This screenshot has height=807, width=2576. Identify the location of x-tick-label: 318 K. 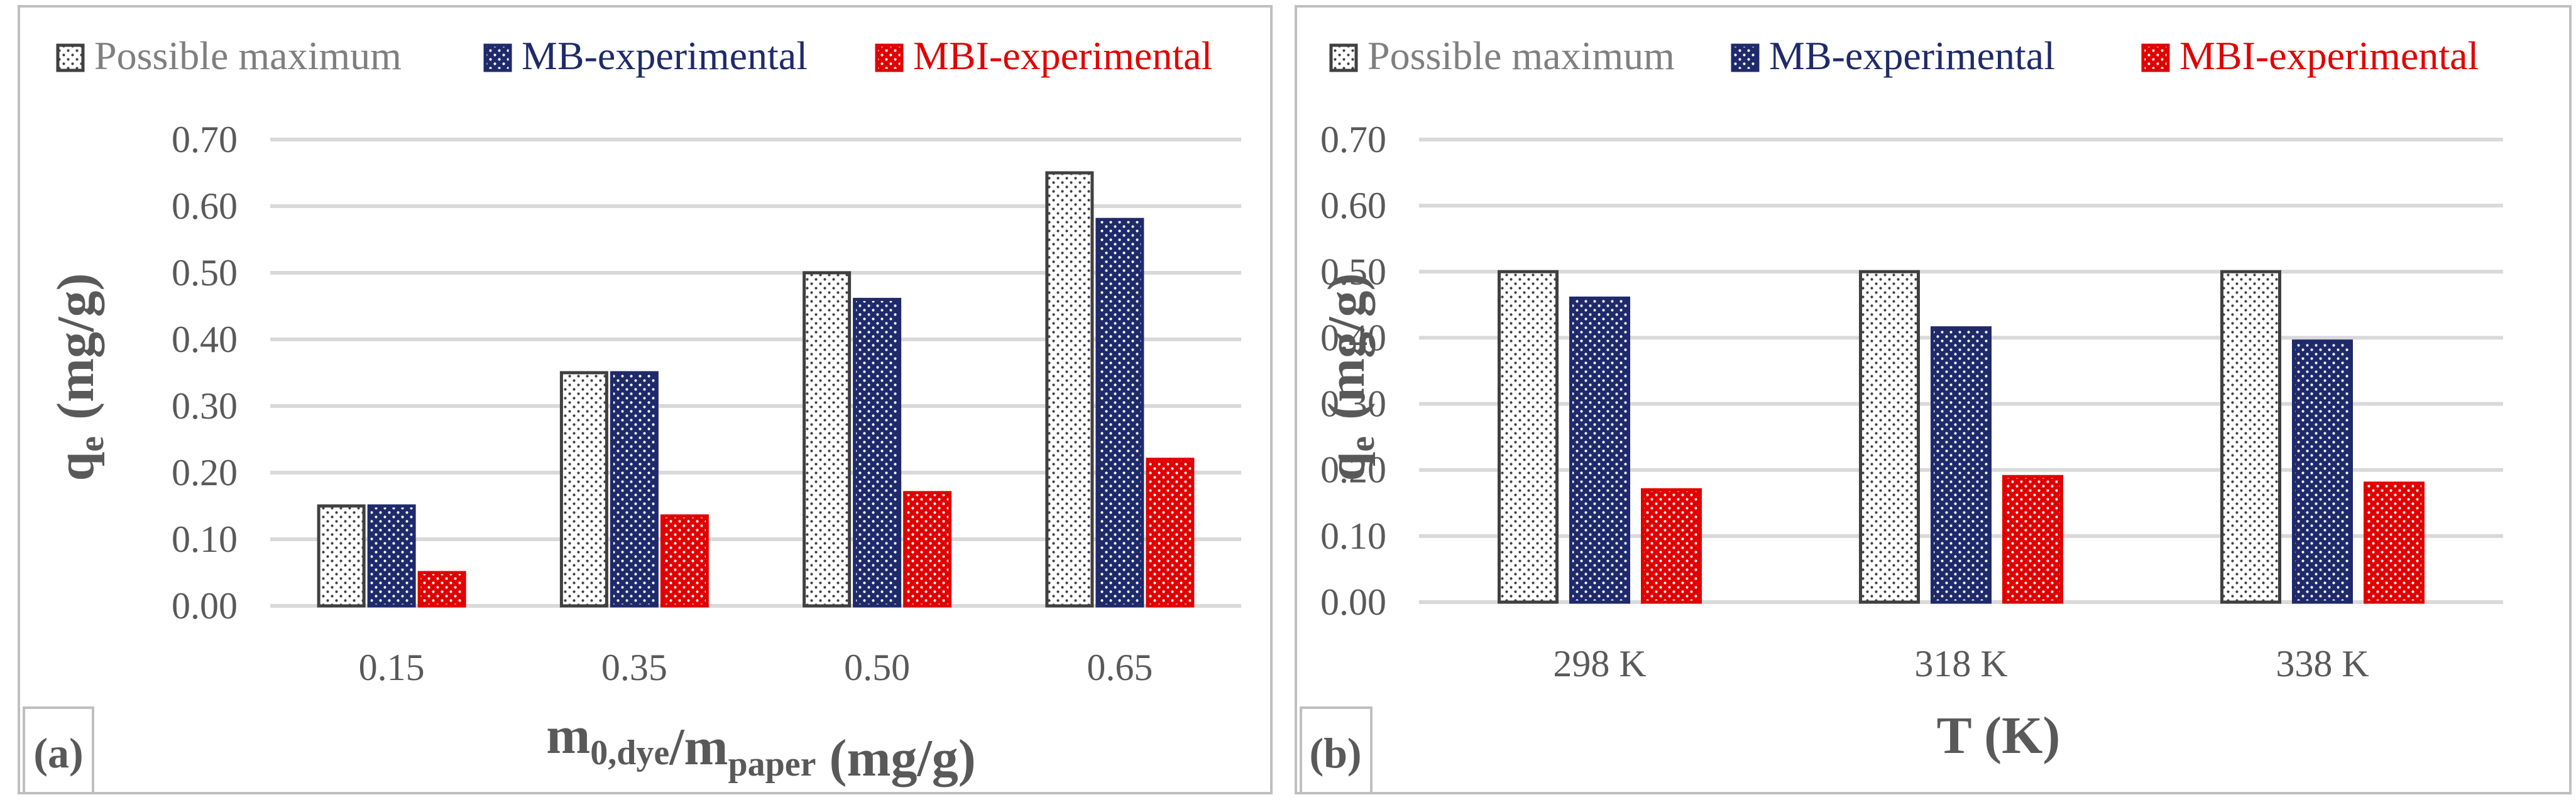
(1961, 663).